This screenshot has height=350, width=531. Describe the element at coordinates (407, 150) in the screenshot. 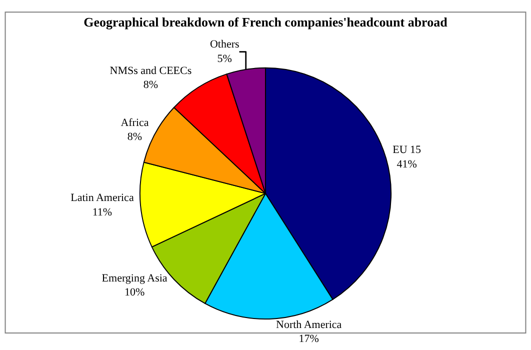

I see `slice-label: EU 15` at that location.